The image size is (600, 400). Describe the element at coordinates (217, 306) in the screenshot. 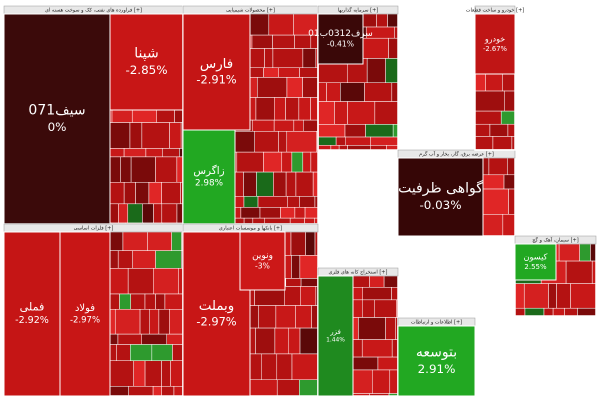

I see `tile-name: وبملت` at that location.